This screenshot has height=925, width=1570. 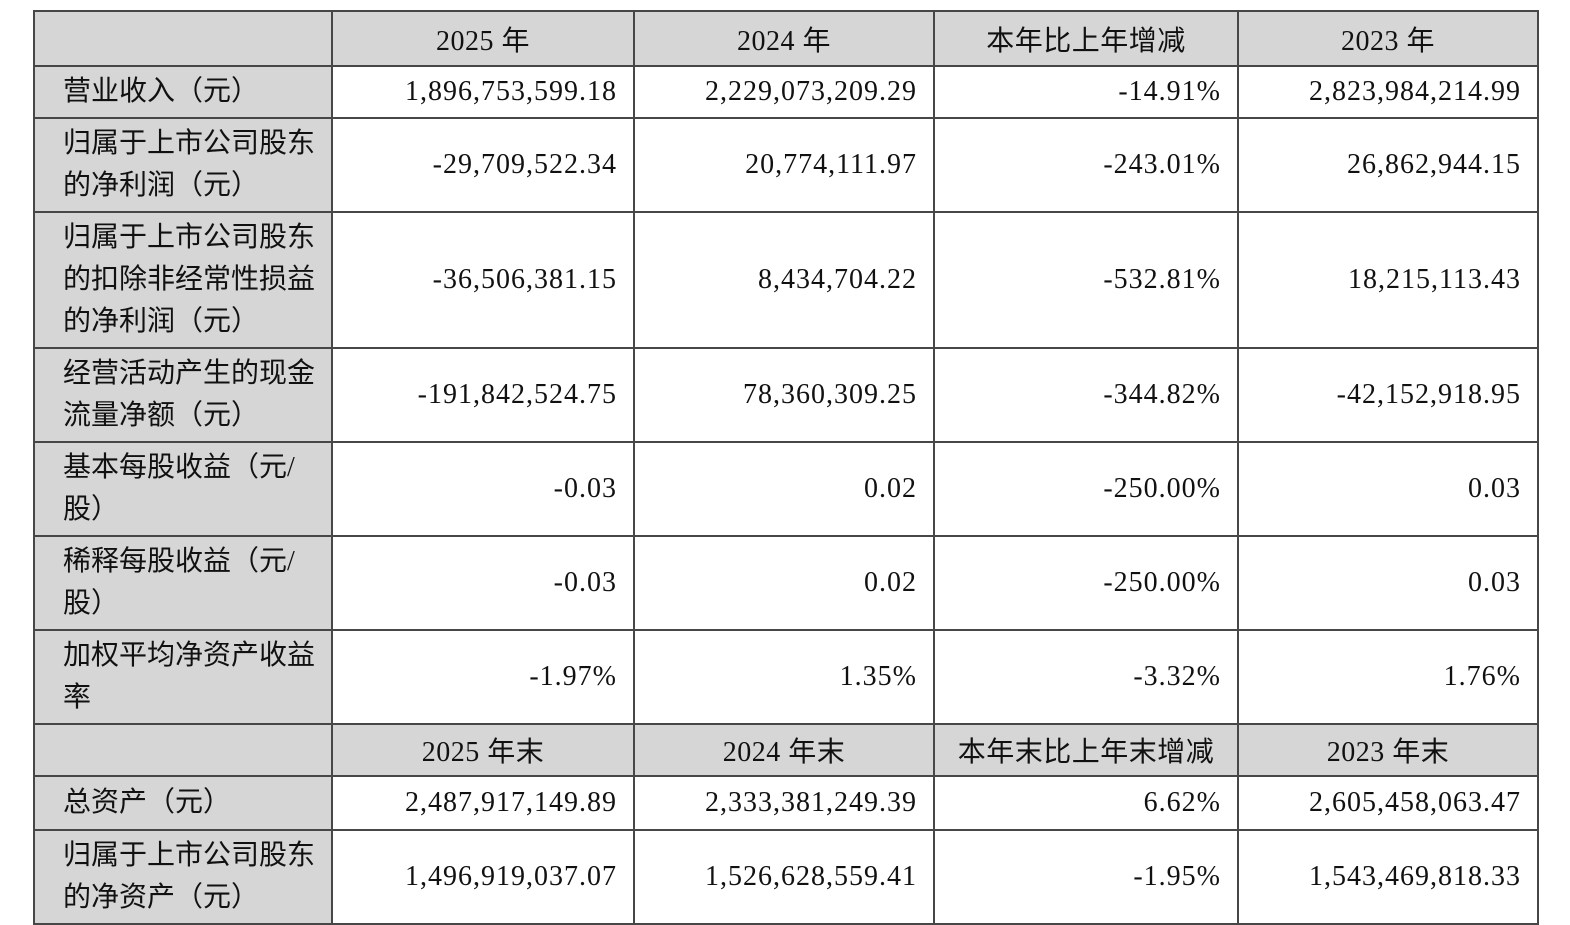 What do you see at coordinates (1086, 750) in the screenshot?
I see `header-yearend-change: 本年末比上年末增减` at bounding box center [1086, 750].